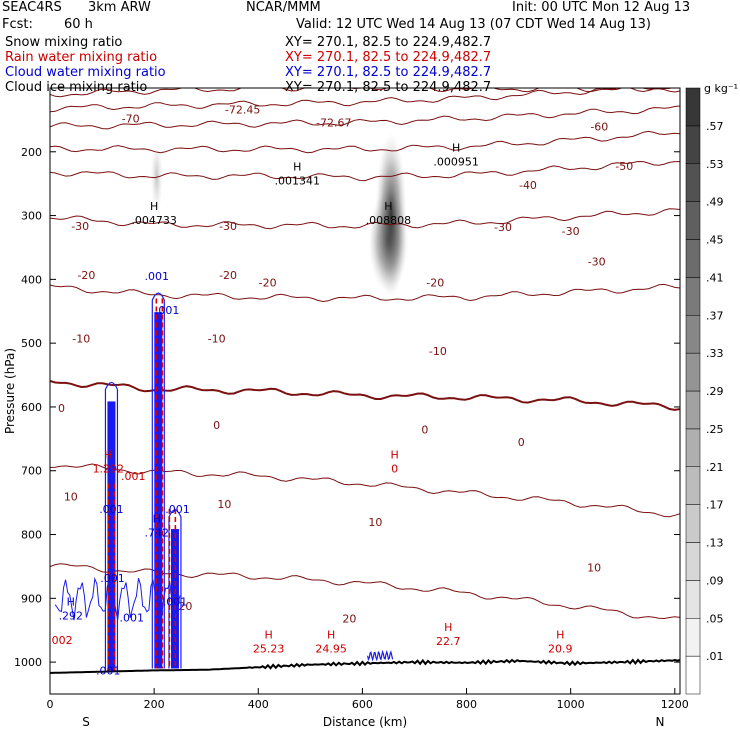  What do you see at coordinates (571, 704) in the screenshot?
I see `x-tick-label: 1000` at bounding box center [571, 704].